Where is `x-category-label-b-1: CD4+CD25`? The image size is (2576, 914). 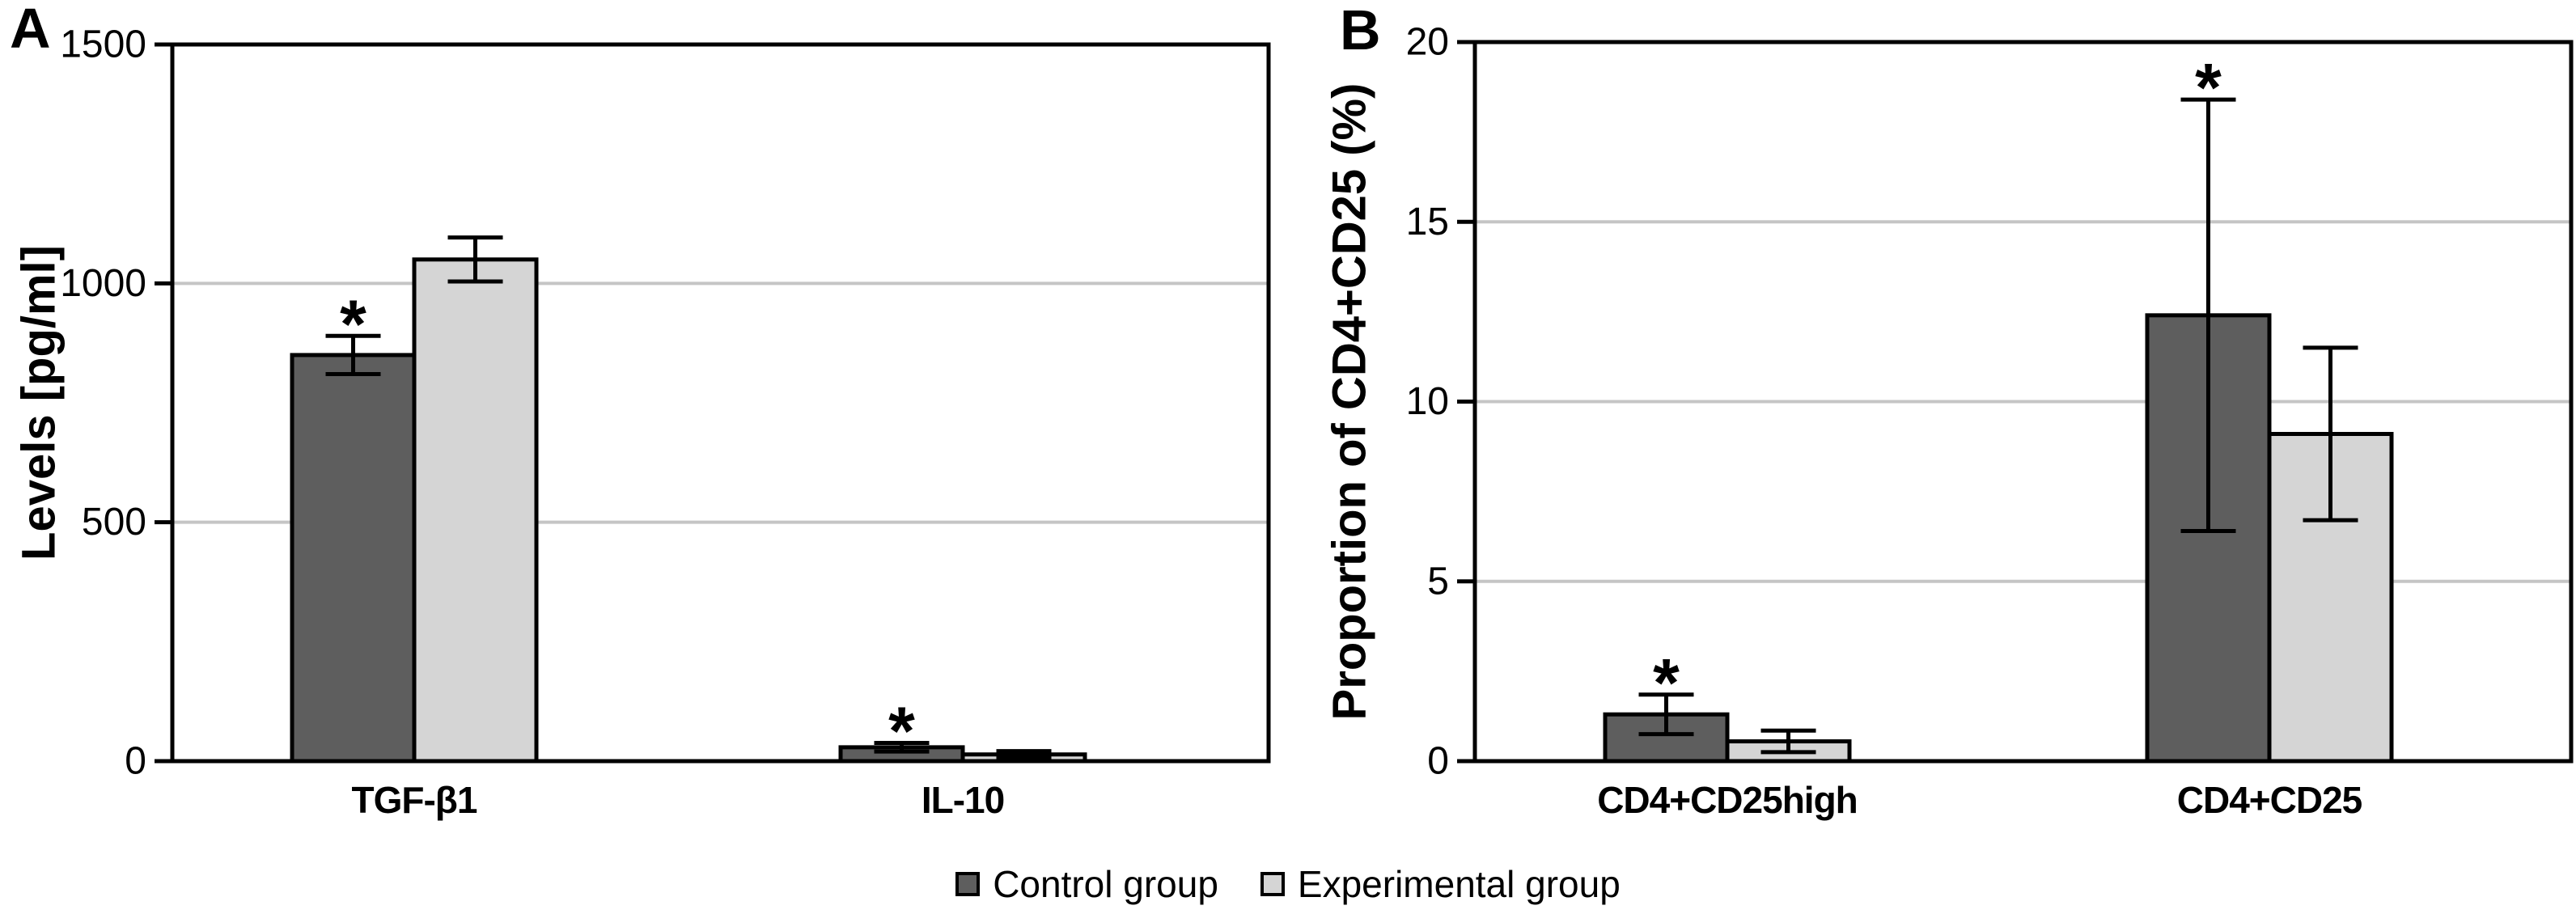
x-category-label-b-1: CD4+CD25 is located at coordinates (2269, 800).